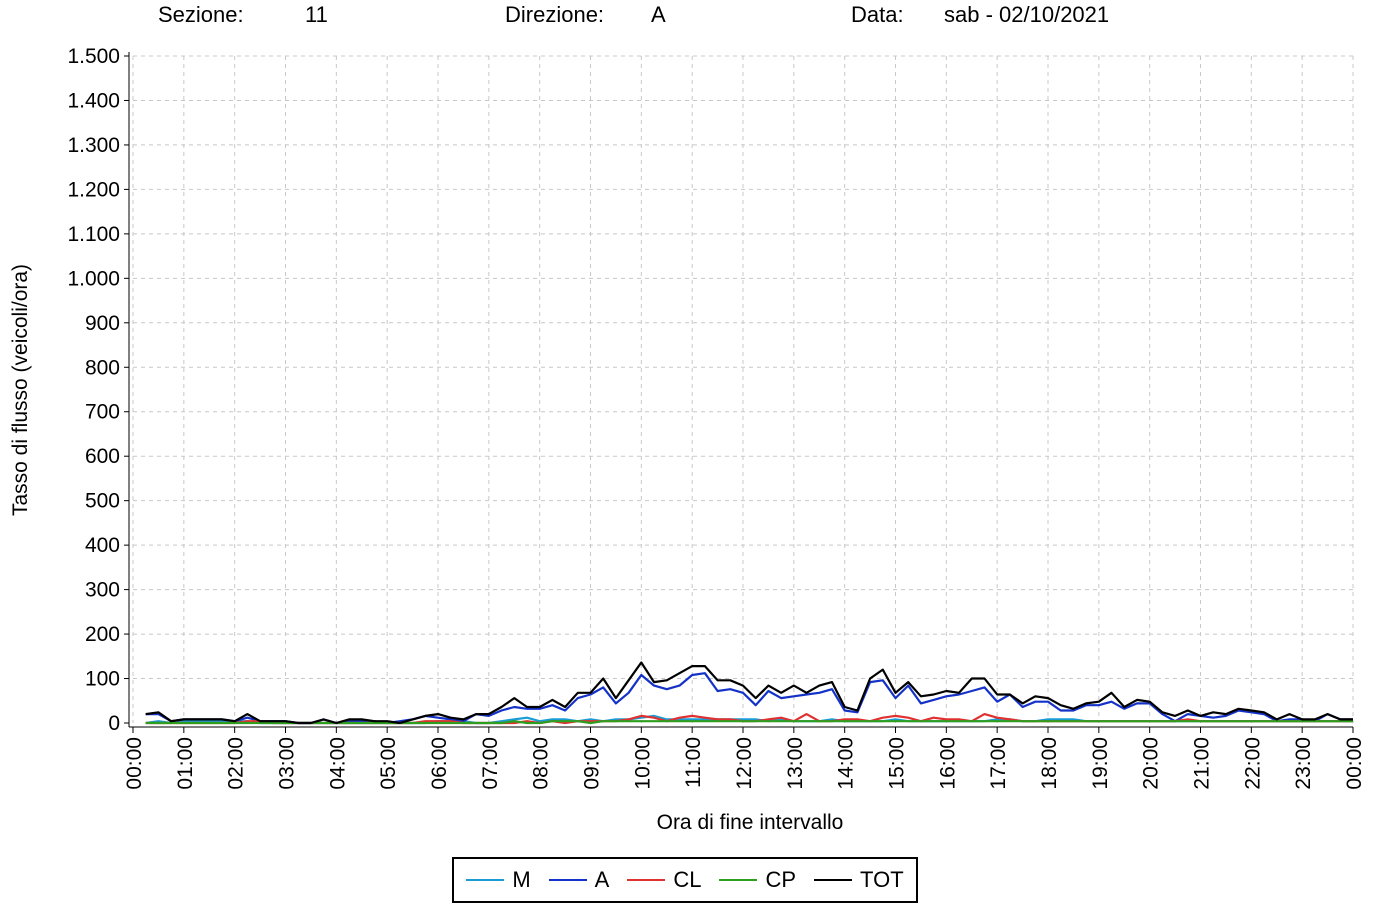 The height and width of the screenshot is (906, 1386). Describe the element at coordinates (102, 634) in the screenshot. I see `y-tick-label: 200` at that location.